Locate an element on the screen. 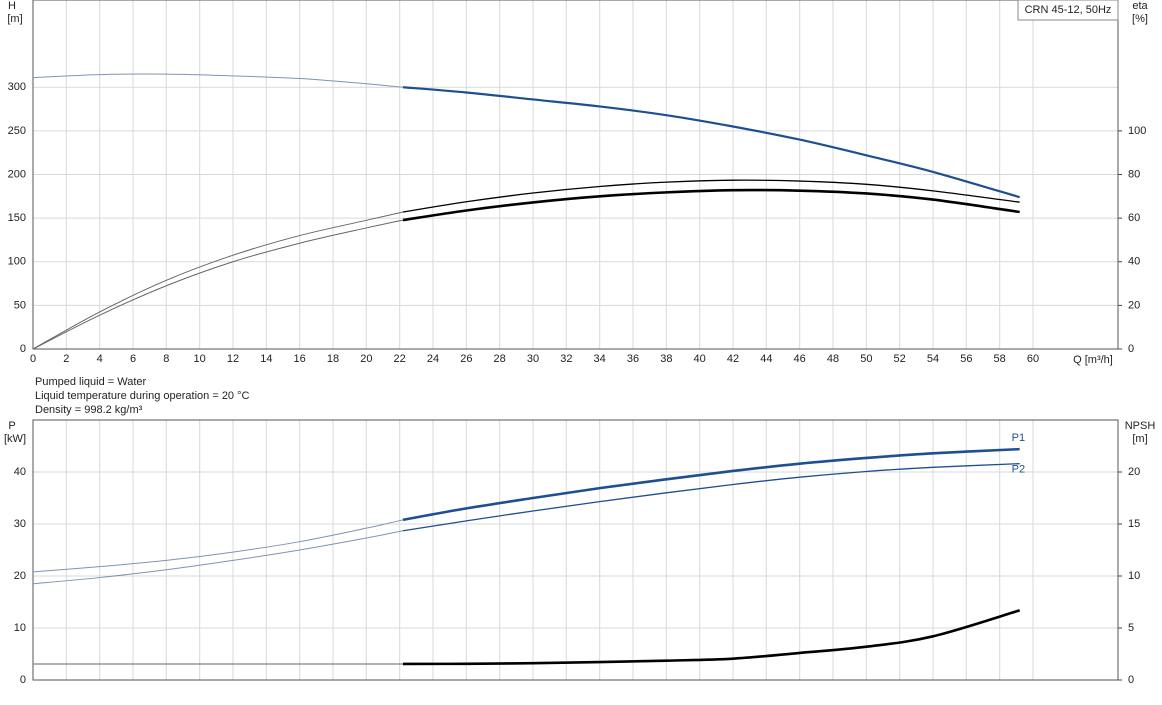  y-axis-unit: [kW] is located at coordinates (15, 439).